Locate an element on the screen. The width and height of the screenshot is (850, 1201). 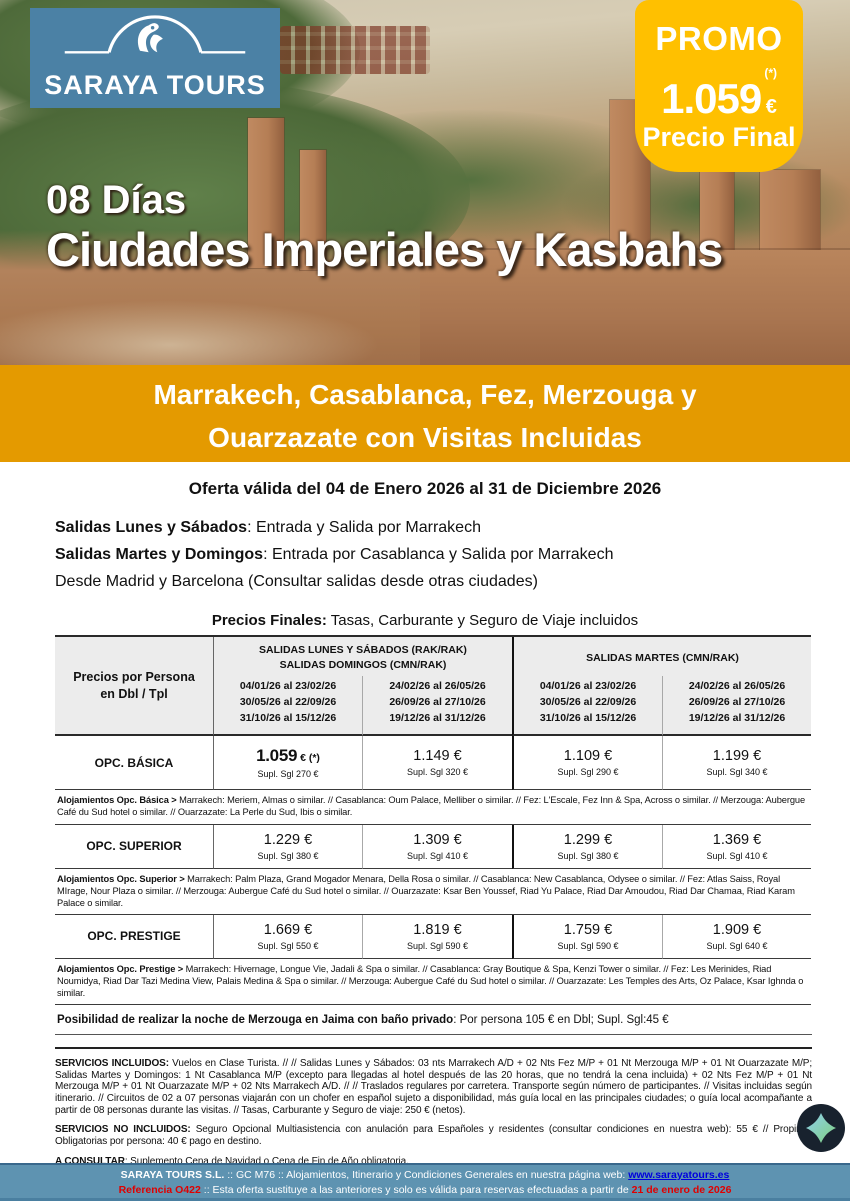
price-amount: 1.299 € is located at coordinates (588, 839).